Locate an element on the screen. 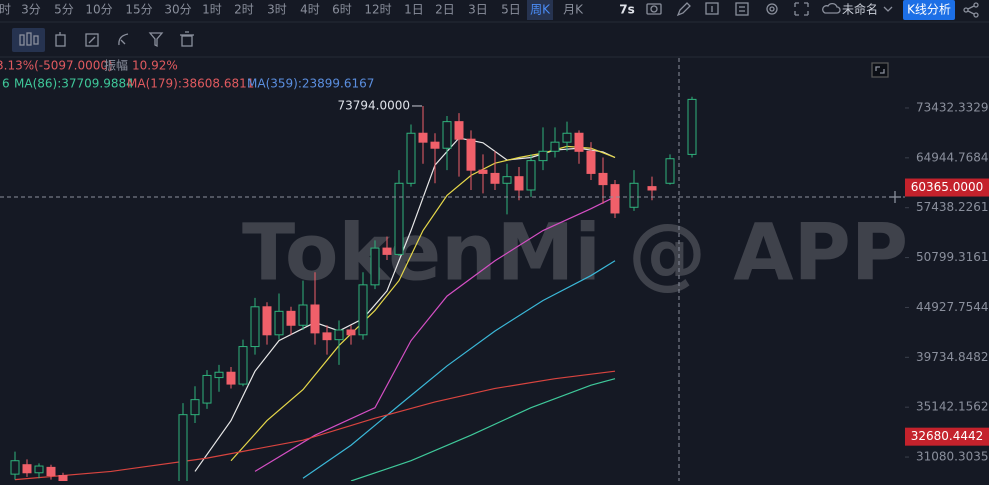 The height and width of the screenshot is (485, 989). interval: 时 is located at coordinates (5, 10).